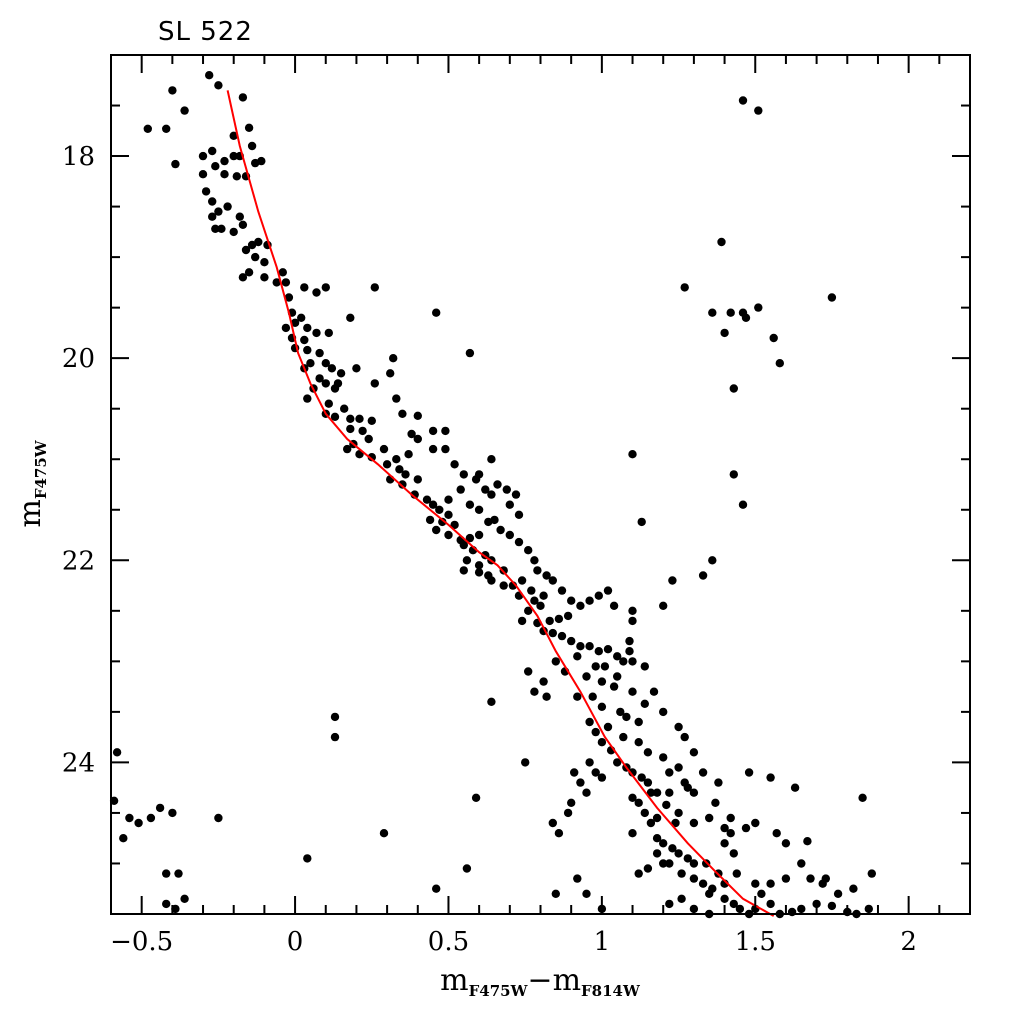 This screenshot has width=1024, height=1024. I want to click on x-tick-labels: −0.5 0 0.5 1 1.5 2, so click(513, 942).